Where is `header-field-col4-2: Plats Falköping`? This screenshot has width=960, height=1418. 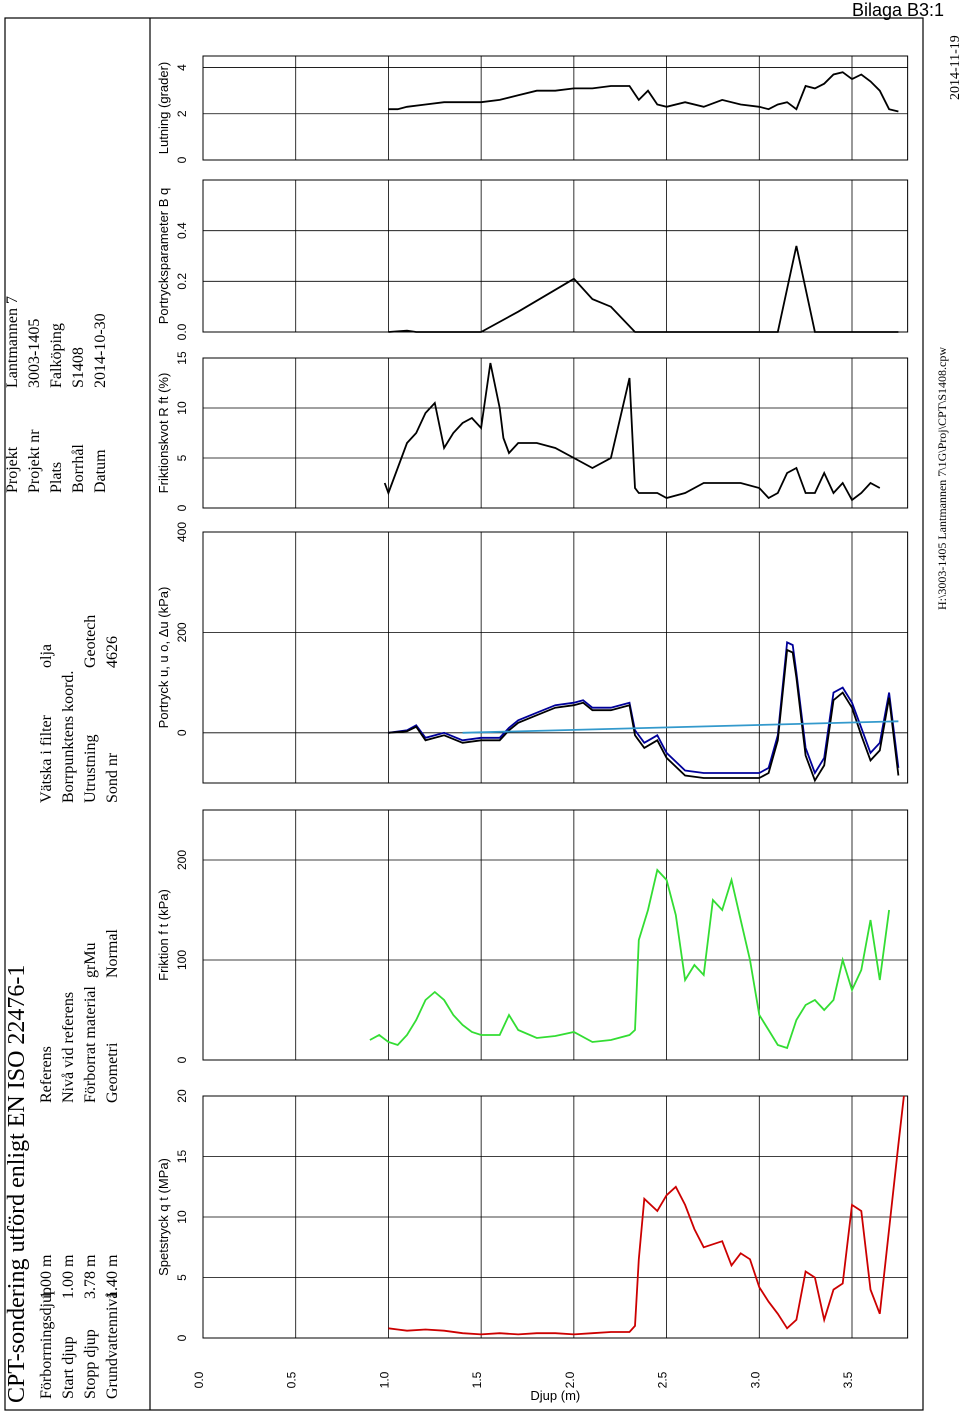 header-field-col4-2: Plats Falköping is located at coordinates (57, 408).